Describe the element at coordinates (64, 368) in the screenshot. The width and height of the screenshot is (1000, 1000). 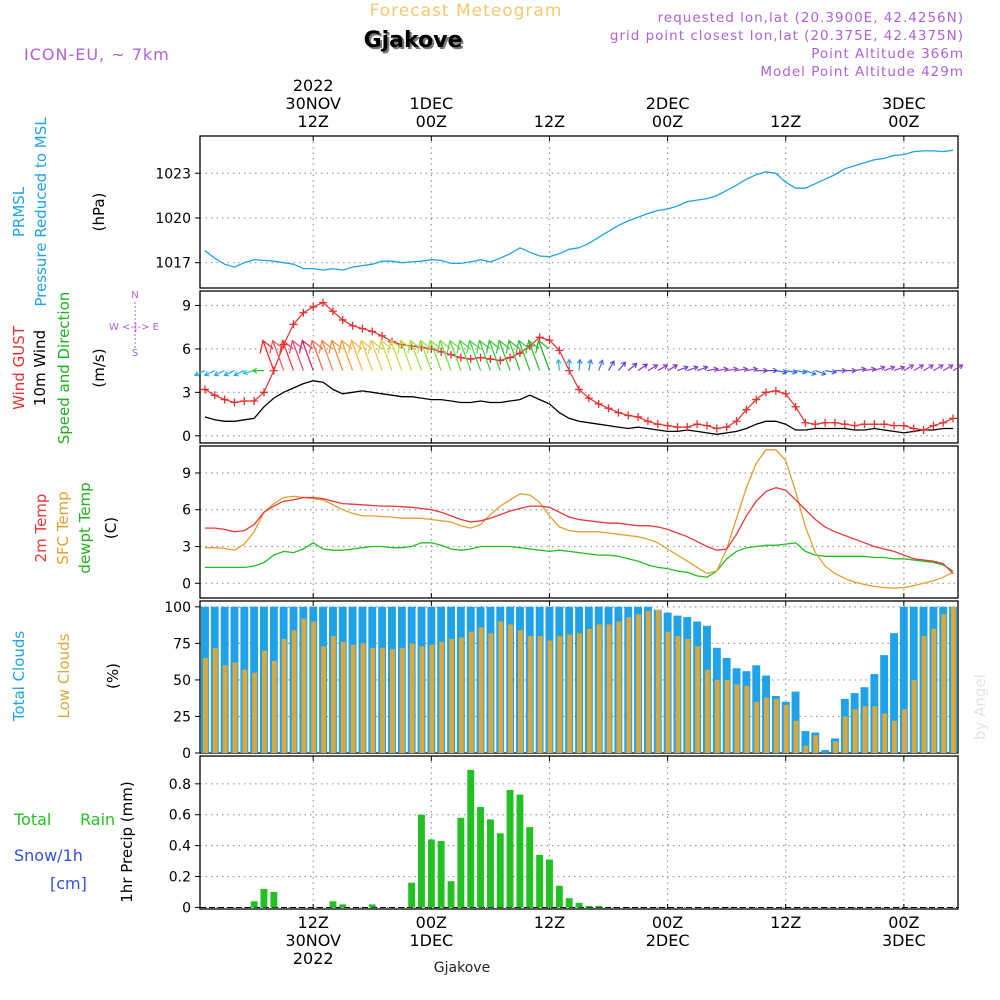
I see `wind-direction-label: Speed and Direction` at that location.